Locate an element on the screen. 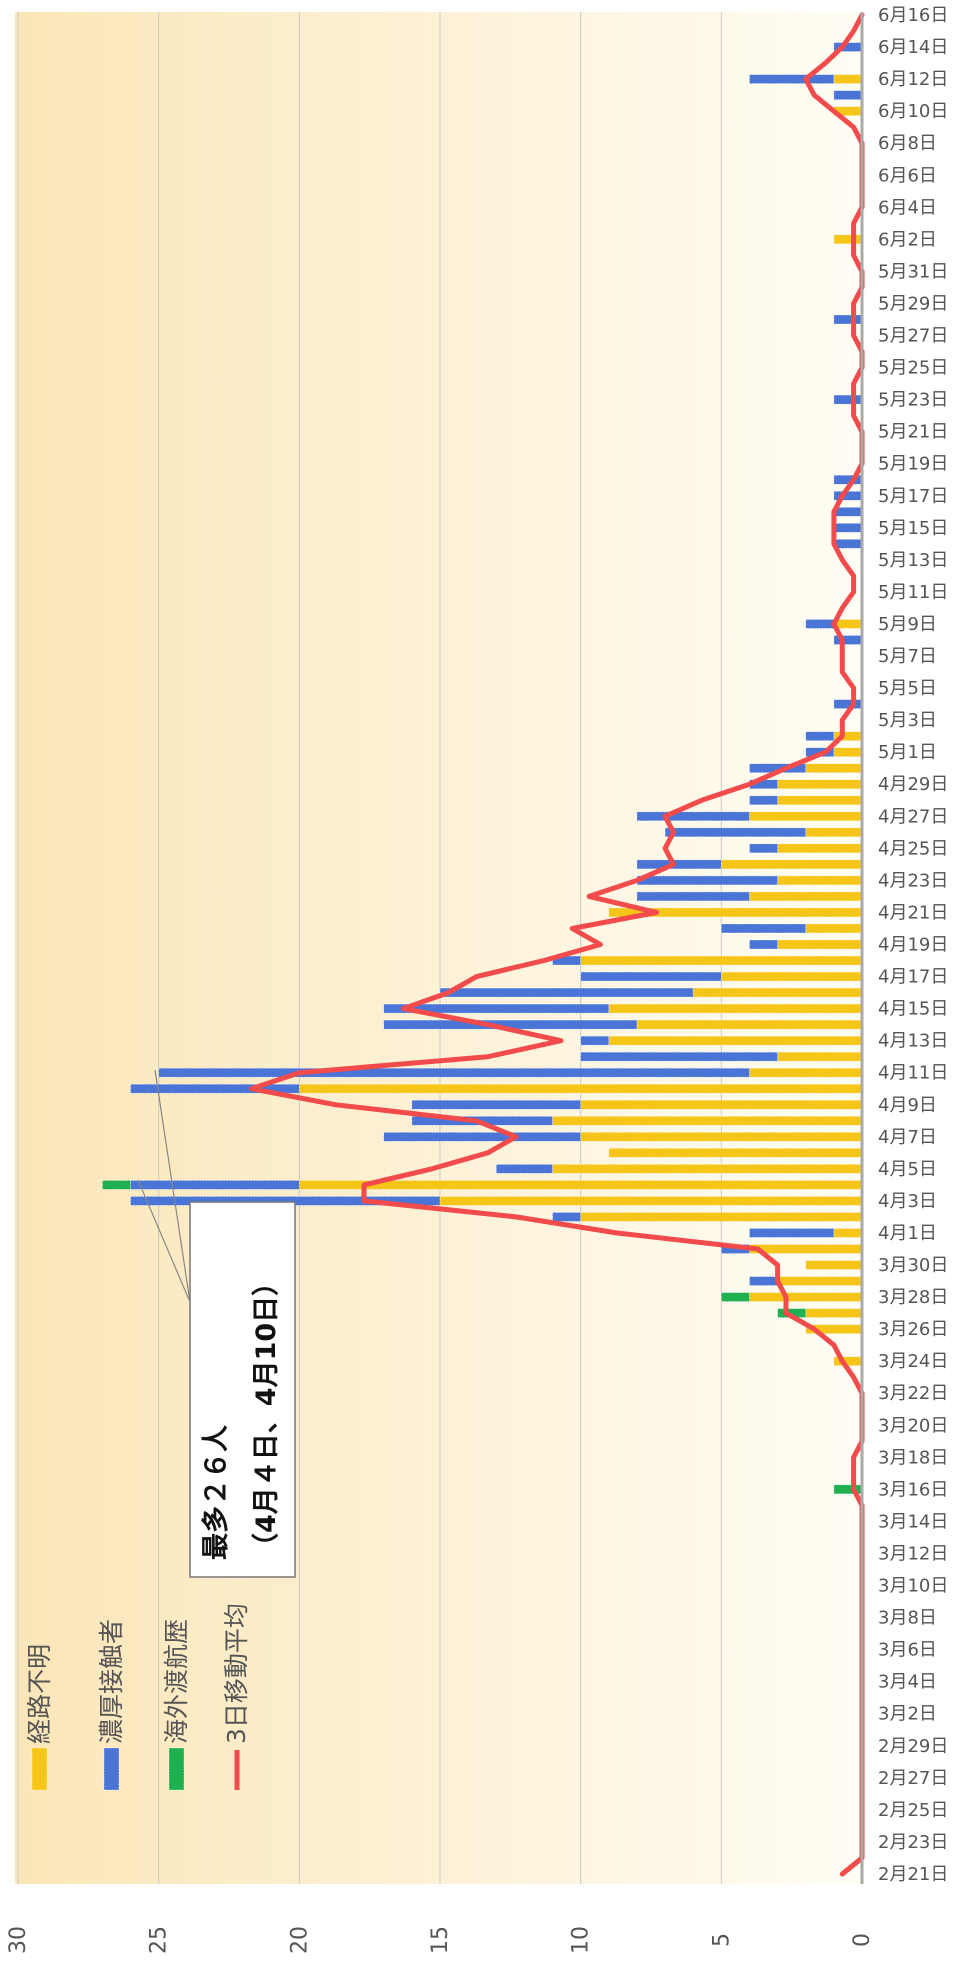 The height and width of the screenshot is (1962, 972). legend-entry: 海外渡航歴 is located at coordinates (176, 1705).